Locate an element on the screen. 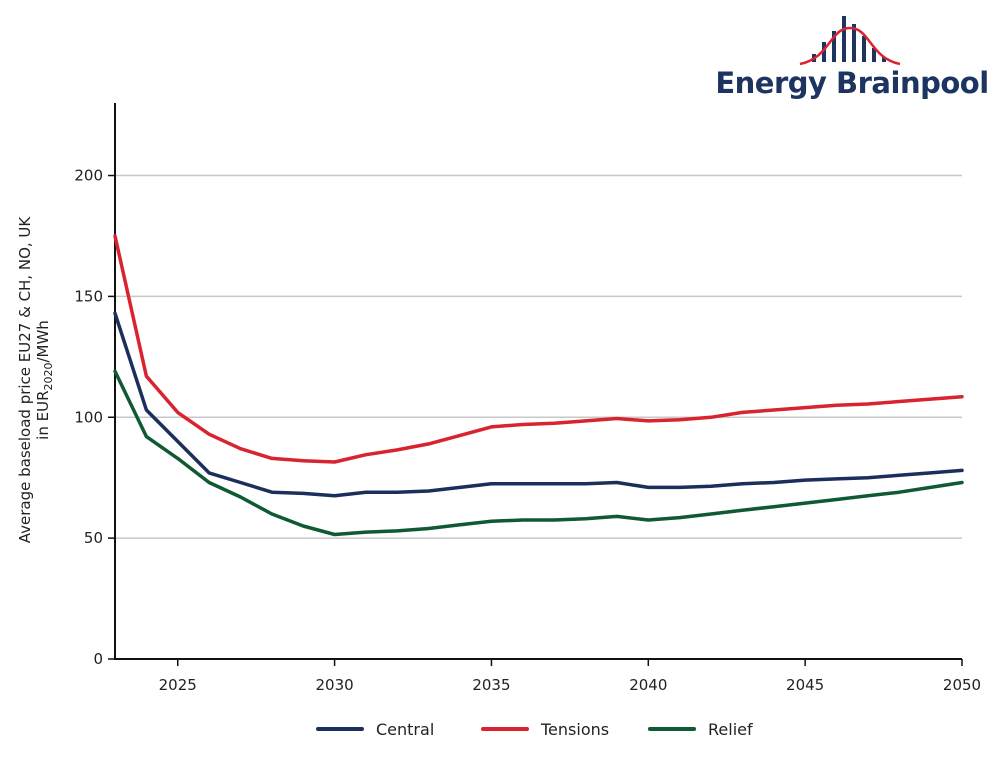 The image size is (1000, 765). legend-item-tensions: Tensions is located at coordinates (545, 729).